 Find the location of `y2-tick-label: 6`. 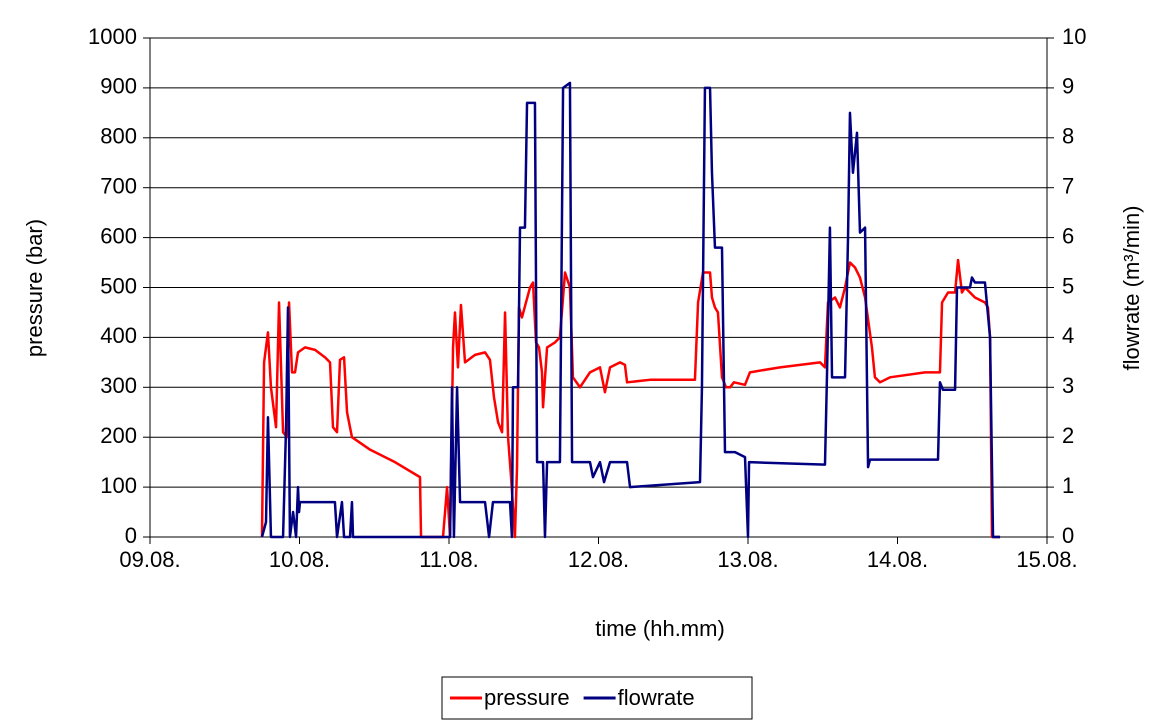

y2-tick-label: 6 is located at coordinates (1068, 235).